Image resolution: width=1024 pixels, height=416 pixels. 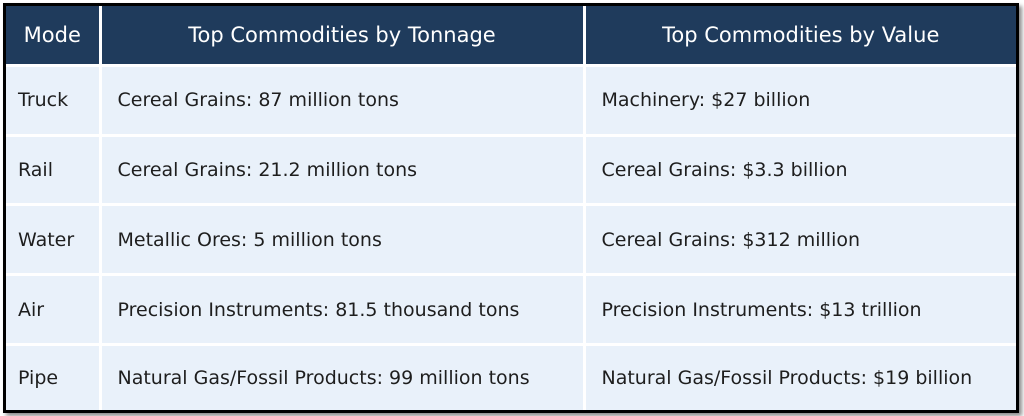 What do you see at coordinates (54, 377) in the screenshot?
I see `mode-cell: Pipe` at bounding box center [54, 377].